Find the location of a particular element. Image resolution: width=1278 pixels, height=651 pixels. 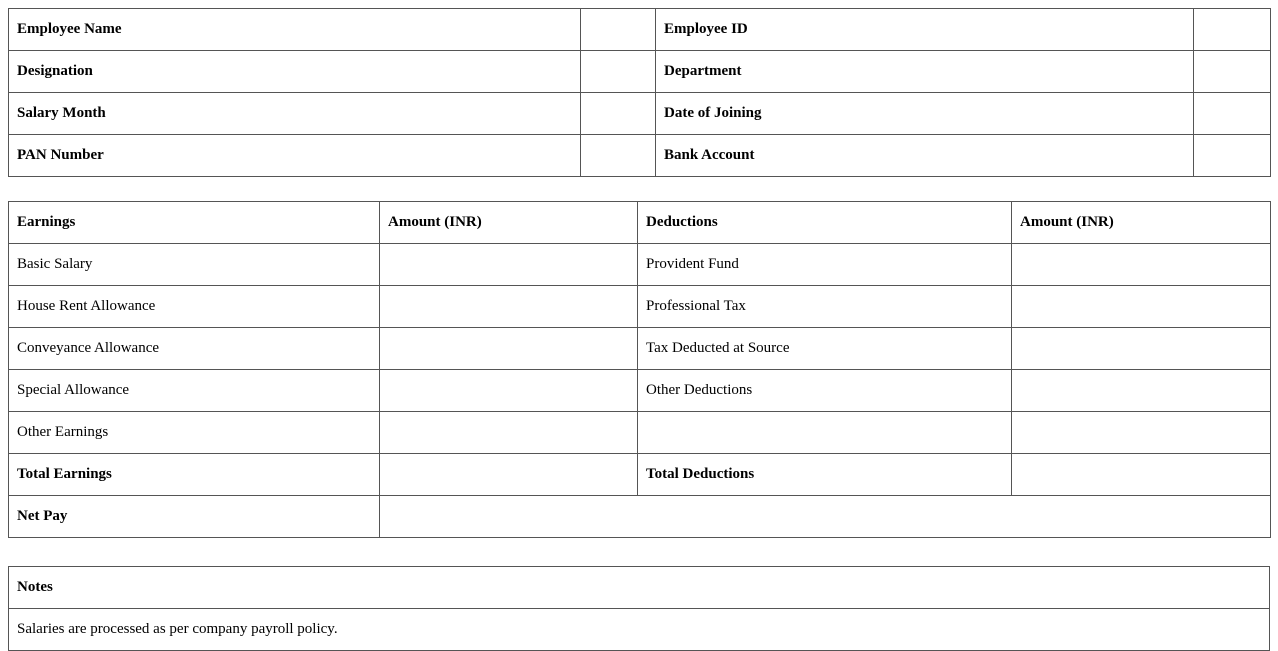

table-row: Special Allowance Other Deductions is located at coordinates (639, 390).